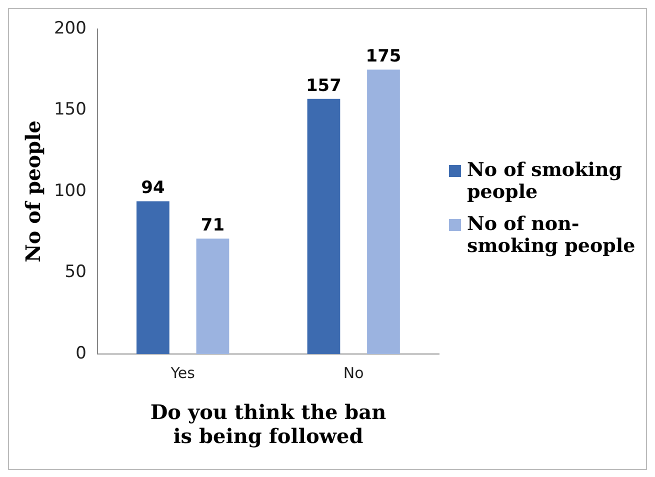 The image size is (655, 477). What do you see at coordinates (268, 424) in the screenshot?
I see `x-axis-title: Do you think the ban is being followed` at bounding box center [268, 424].